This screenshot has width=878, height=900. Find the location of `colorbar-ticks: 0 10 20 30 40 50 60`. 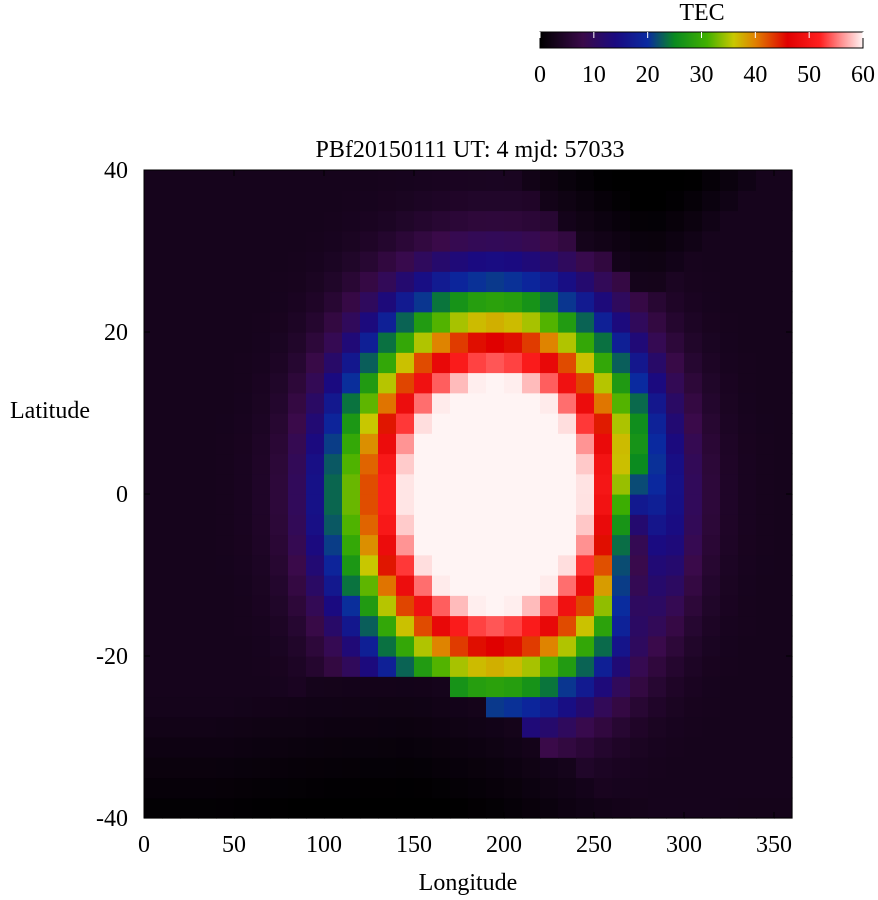

colorbar-ticks: 0 10 20 30 40 50 60 is located at coordinates (704, 60).